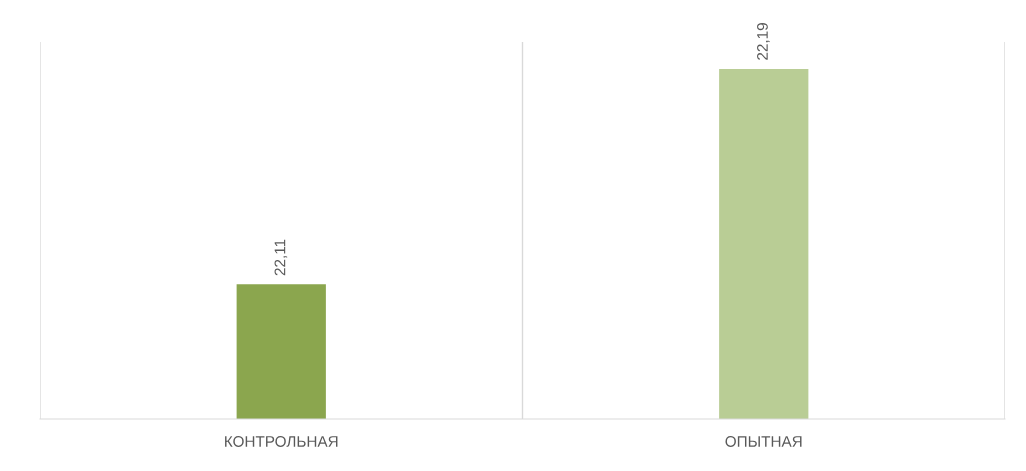 The image size is (1026, 471). Describe the element at coordinates (281, 441) in the screenshot. I see `x-tick-label: КОНТРОЛЬНАЯ` at that location.